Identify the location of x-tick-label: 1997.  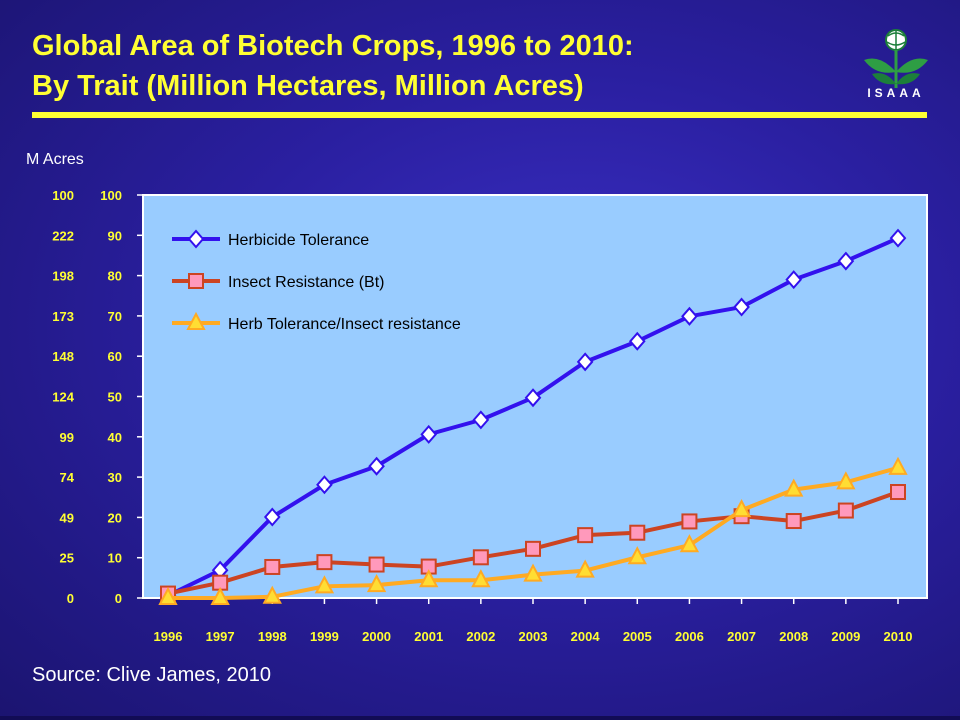
(220, 636).